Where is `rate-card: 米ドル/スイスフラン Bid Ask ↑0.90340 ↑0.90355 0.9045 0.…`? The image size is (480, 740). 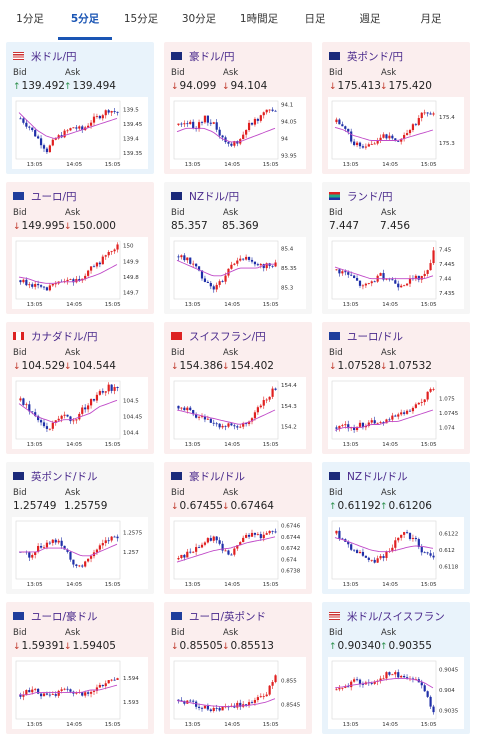
rate-card: 米ドル/スイスフラン Bid Ask ↑0.90340 ↑0.90355 0.9045 0.… is located at coordinates (396, 668).